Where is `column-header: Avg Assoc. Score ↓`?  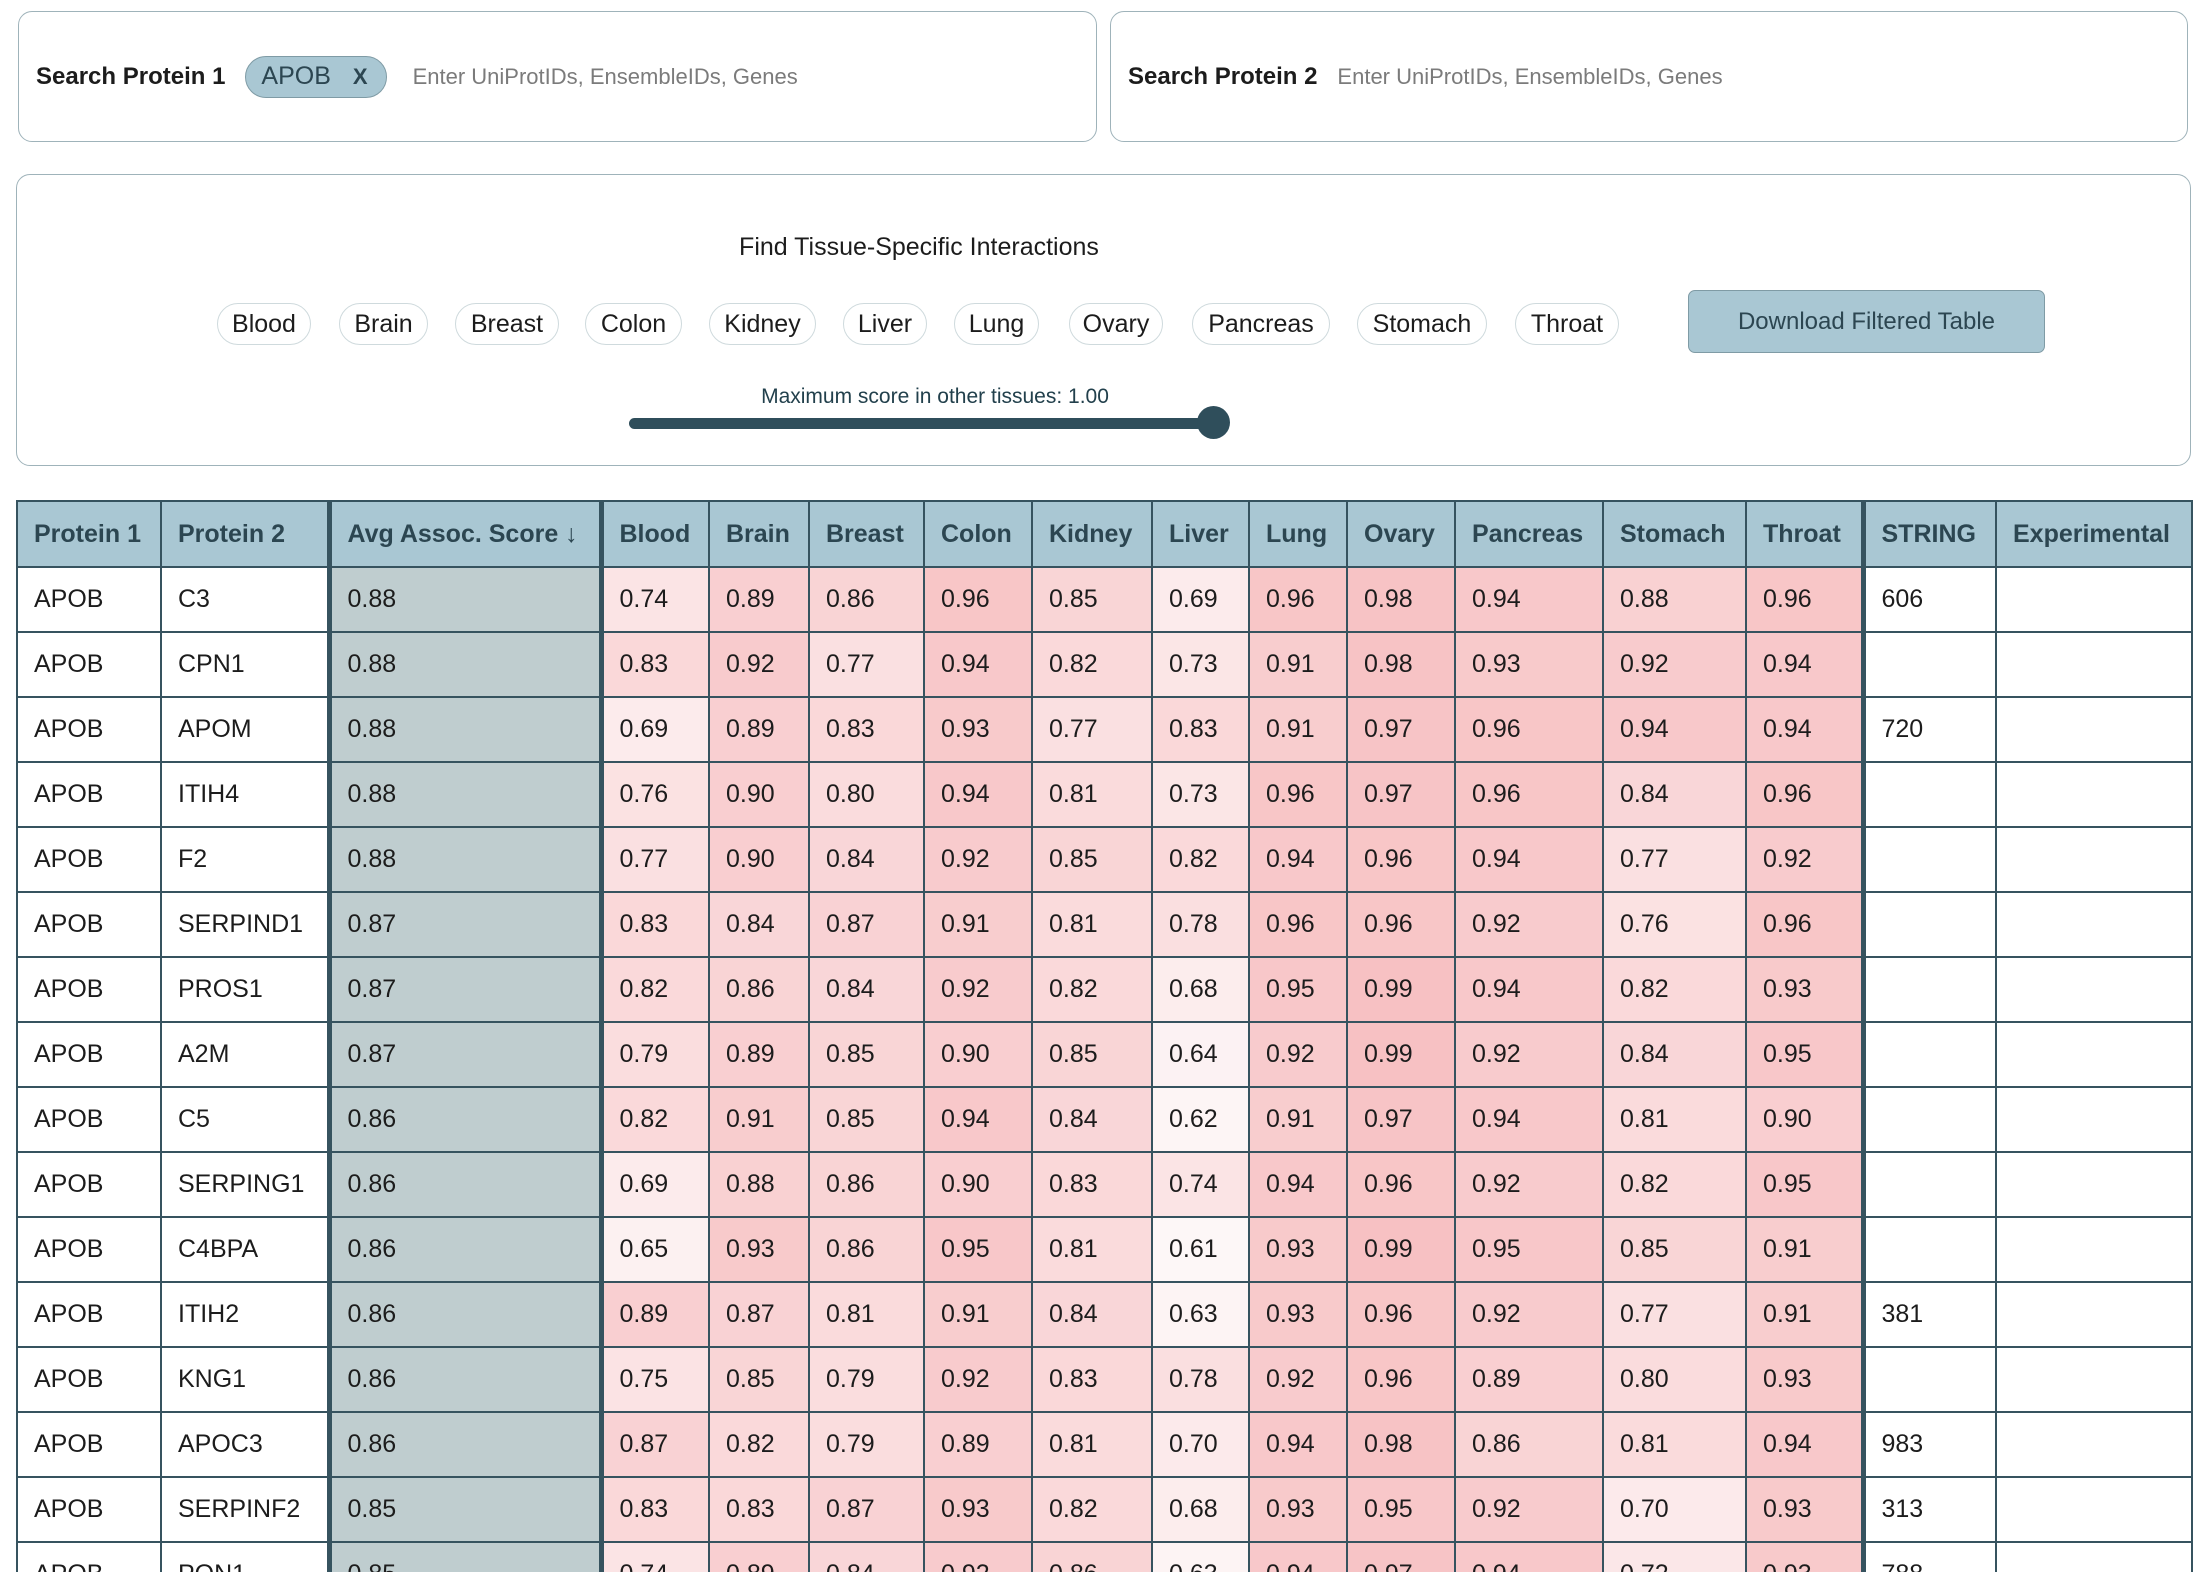 column-header: Avg Assoc. Score ↓ is located at coordinates (466, 534).